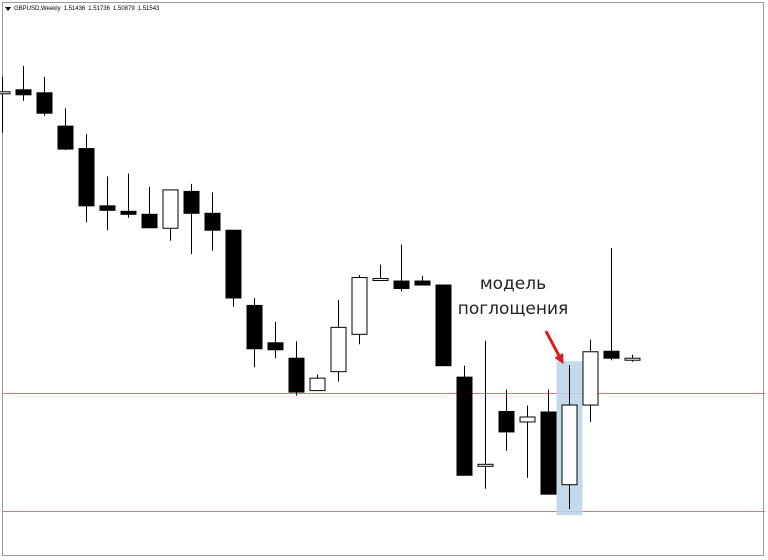 The height and width of the screenshot is (560, 768). What do you see at coordinates (8, 9) in the screenshot?
I see `dropdown-triangle-icon` at bounding box center [8, 9].